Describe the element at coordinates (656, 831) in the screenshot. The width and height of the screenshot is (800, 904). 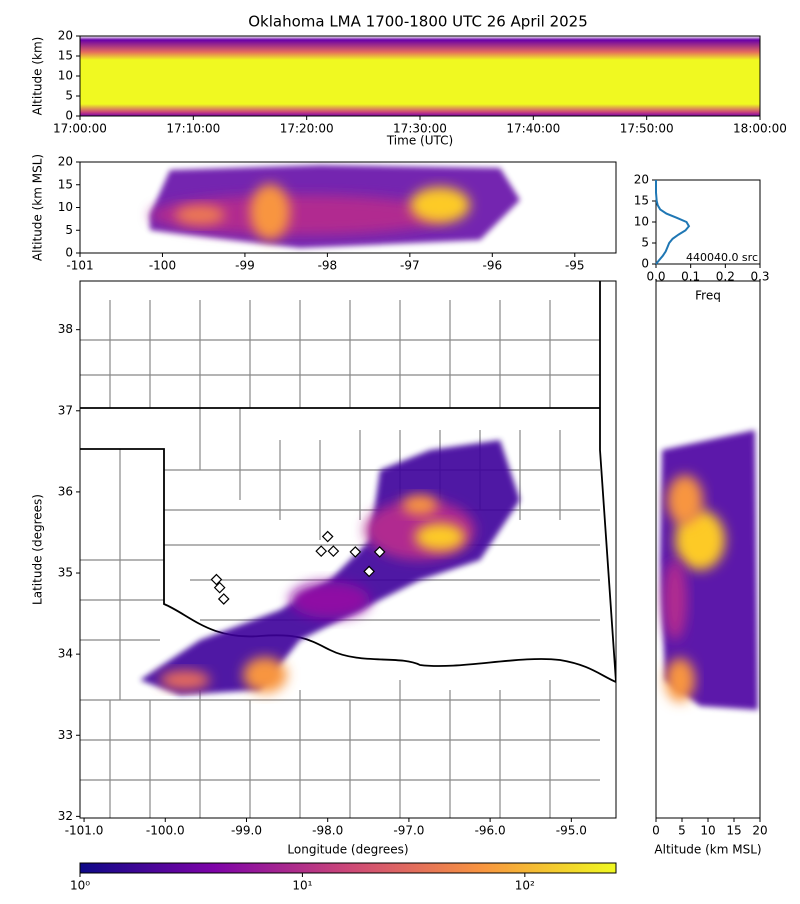
I see `x-tick-label: 0` at that location.